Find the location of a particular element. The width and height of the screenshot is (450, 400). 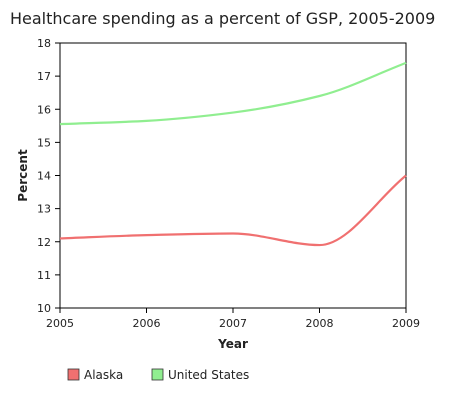

x-tick-label: 2007 is located at coordinates (233, 323).